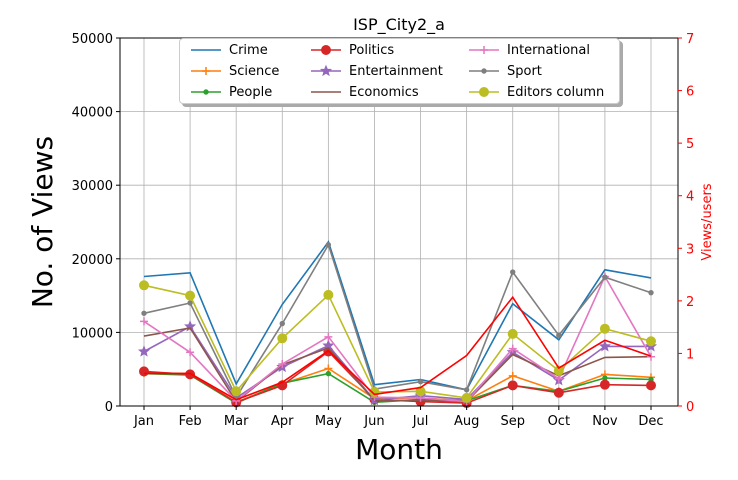 The height and width of the screenshot is (480, 738). What do you see at coordinates (143, 421) in the screenshot?
I see `x-tick-label: Jan` at bounding box center [143, 421].